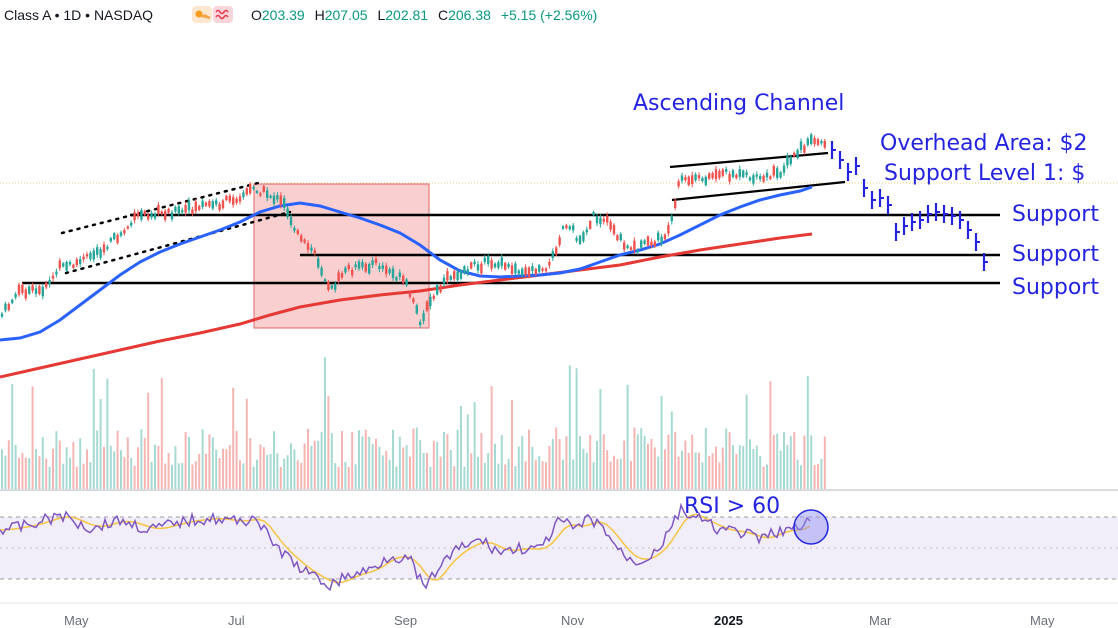  I want to click on support-label-top: Support, so click(1055, 214).